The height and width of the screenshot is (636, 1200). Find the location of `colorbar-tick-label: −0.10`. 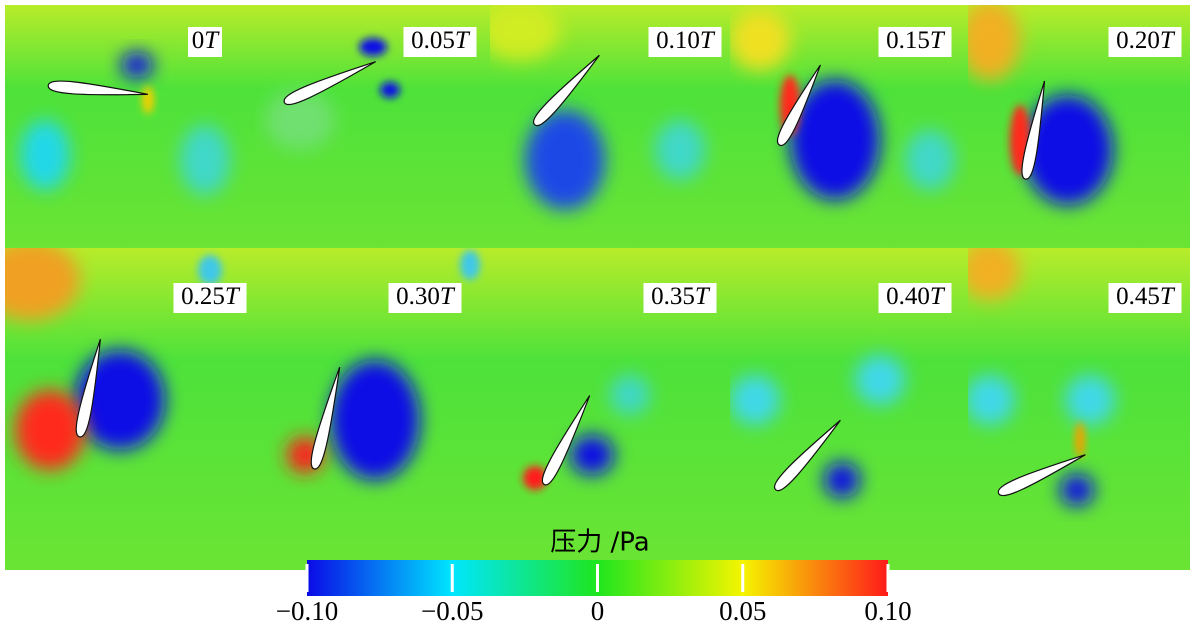

colorbar-tick-label: −0.10 is located at coordinates (307, 611).